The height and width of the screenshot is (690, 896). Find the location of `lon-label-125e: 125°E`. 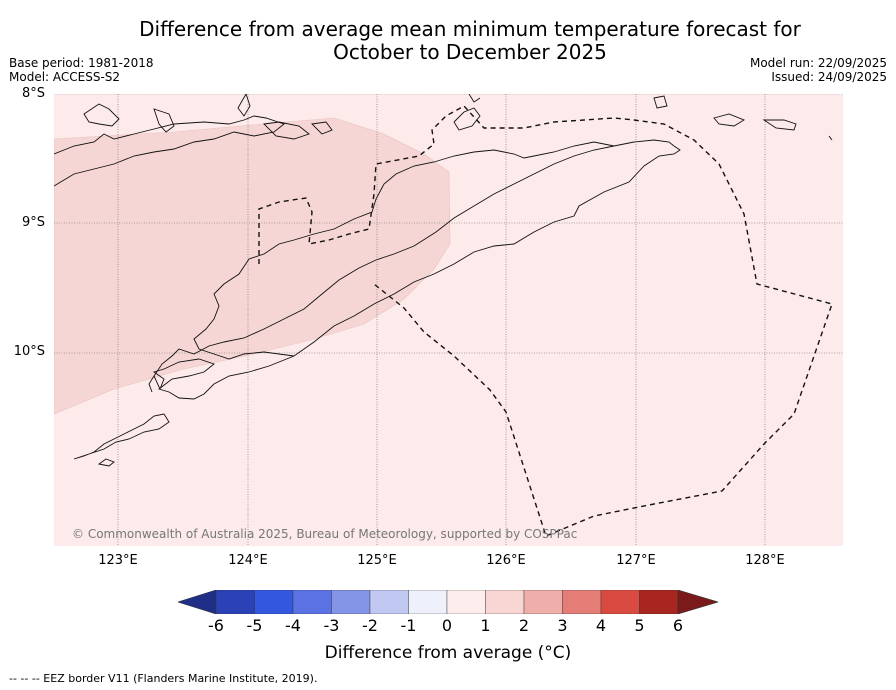

lon-label-125e: 125°E is located at coordinates (377, 560).